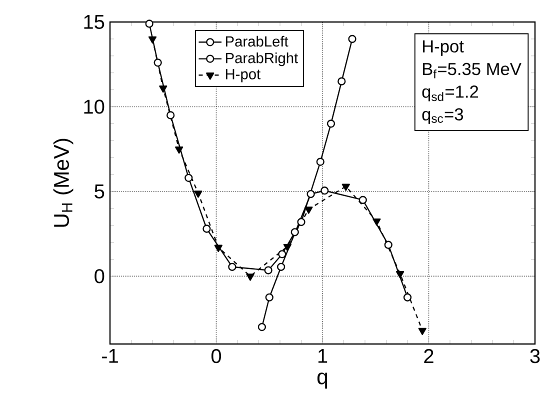 Image resolution: width=551 pixels, height=411 pixels. Describe the element at coordinates (99, 191) in the screenshot. I see `y-tick-label: 5` at that location.